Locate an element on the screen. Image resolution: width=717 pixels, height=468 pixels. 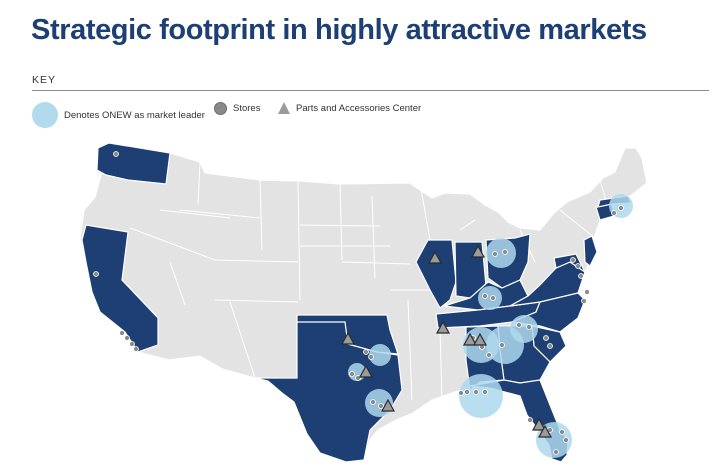
legend-market-leader: Denotes ONEW as market leader is located at coordinates (118, 115).